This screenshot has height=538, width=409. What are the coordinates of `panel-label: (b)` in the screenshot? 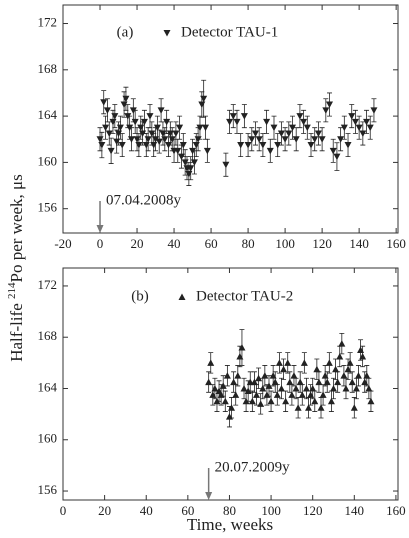 It's located at (140, 296).